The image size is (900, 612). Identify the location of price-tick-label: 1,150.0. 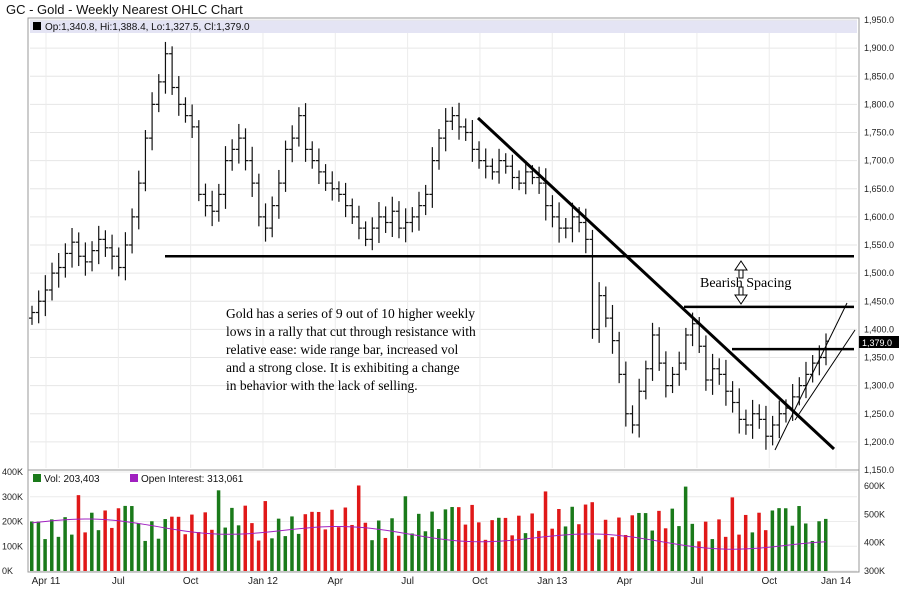
(879, 470).